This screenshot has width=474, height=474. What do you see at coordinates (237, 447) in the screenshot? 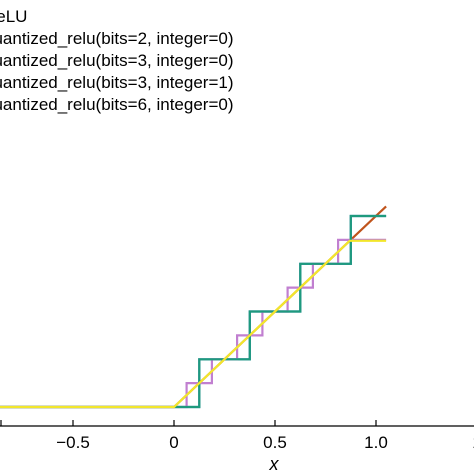
I see `axes: −0.5 0 0.5 1.0 1 x` at bounding box center [237, 447].